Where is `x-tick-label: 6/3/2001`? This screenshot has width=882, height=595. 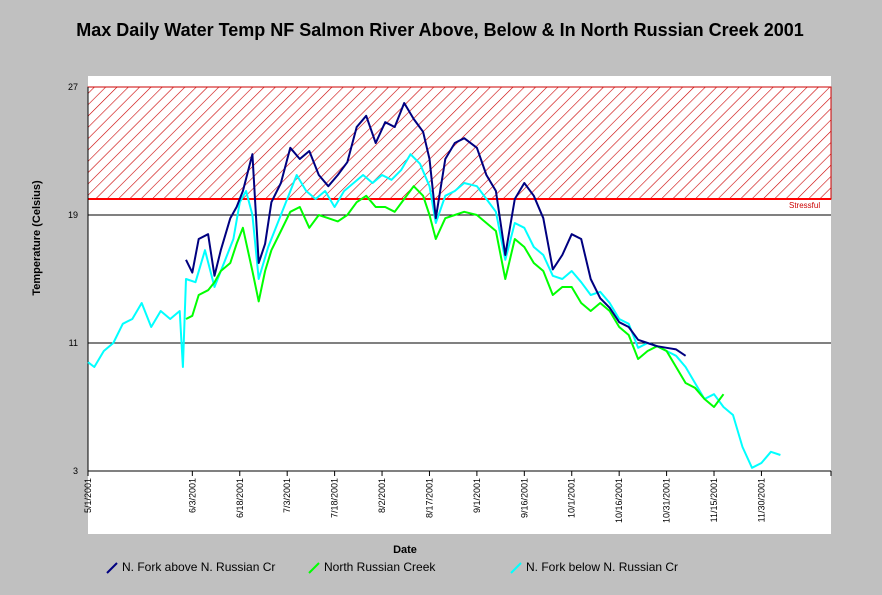
x-tick-label: 6/3/2001 is located at coordinates (192, 495).